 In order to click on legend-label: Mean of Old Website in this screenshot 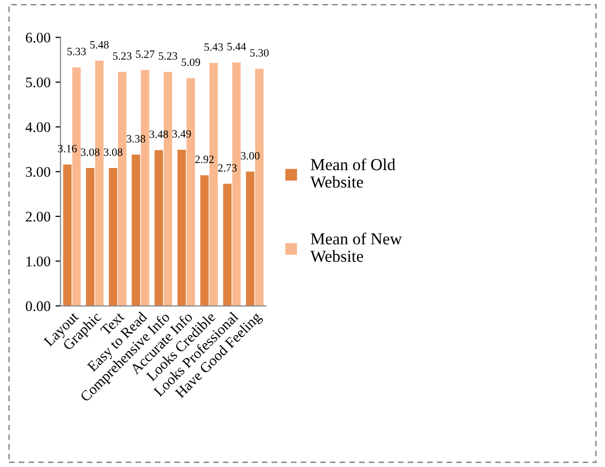, I will do `click(353, 173)`.